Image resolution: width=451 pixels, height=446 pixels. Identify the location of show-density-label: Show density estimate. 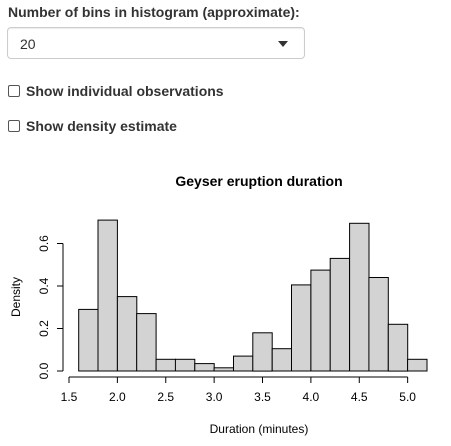
(101, 126).